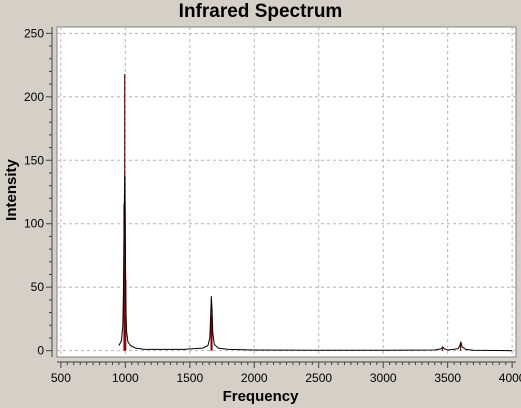 This screenshot has height=408, width=521. What do you see at coordinates (254, 378) in the screenshot?
I see `x-tick-label: 2000` at bounding box center [254, 378].